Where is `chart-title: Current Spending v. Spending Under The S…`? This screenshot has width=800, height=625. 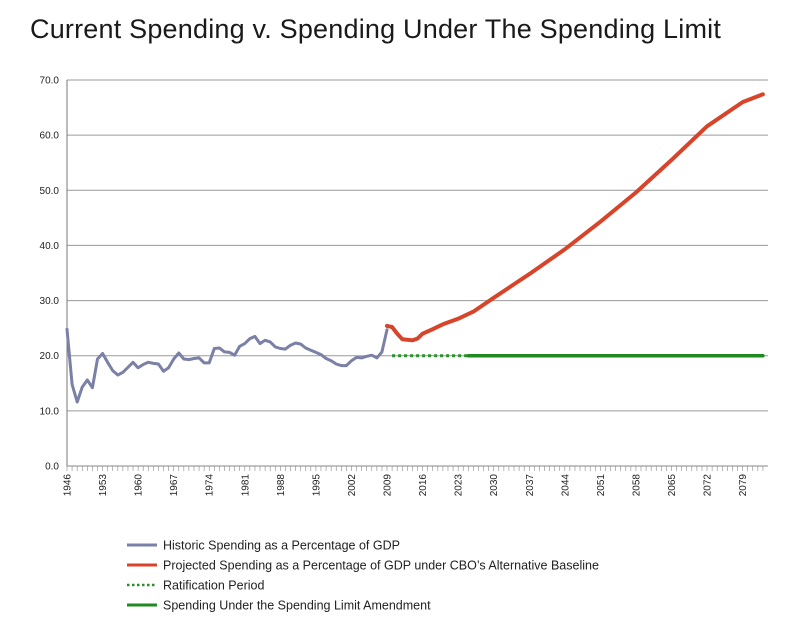
chart-title: Current Spending v. Spending Under The S… is located at coordinates (376, 29).